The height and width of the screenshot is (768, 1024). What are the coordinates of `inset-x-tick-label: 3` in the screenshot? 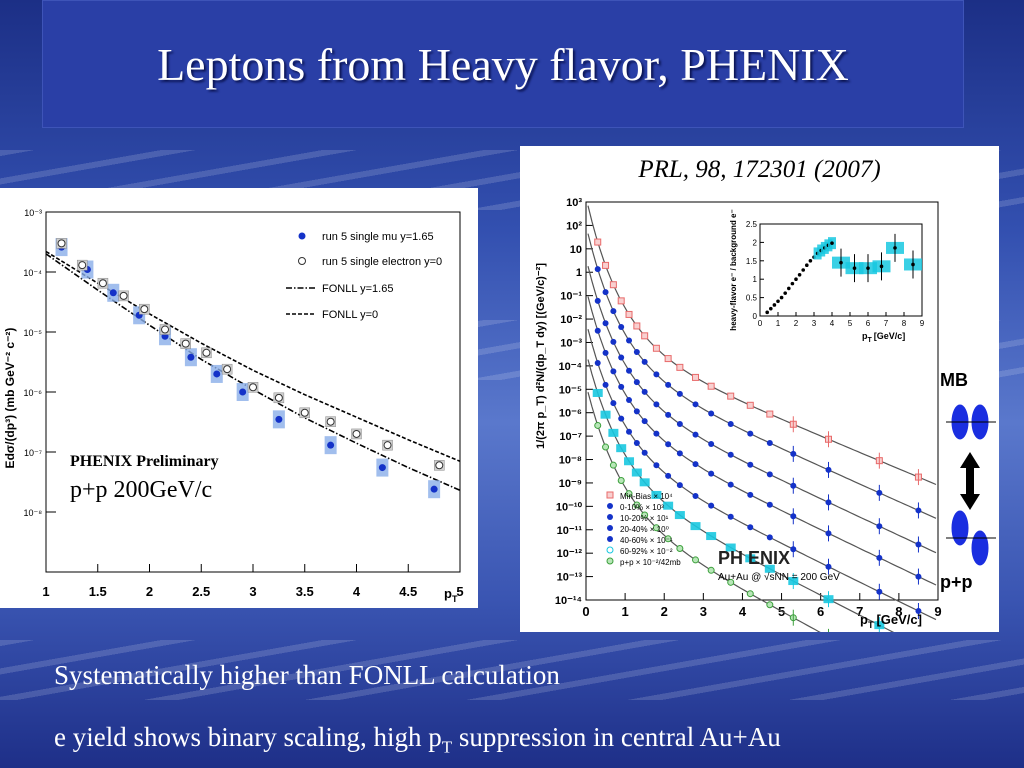 It's located at (814, 323).